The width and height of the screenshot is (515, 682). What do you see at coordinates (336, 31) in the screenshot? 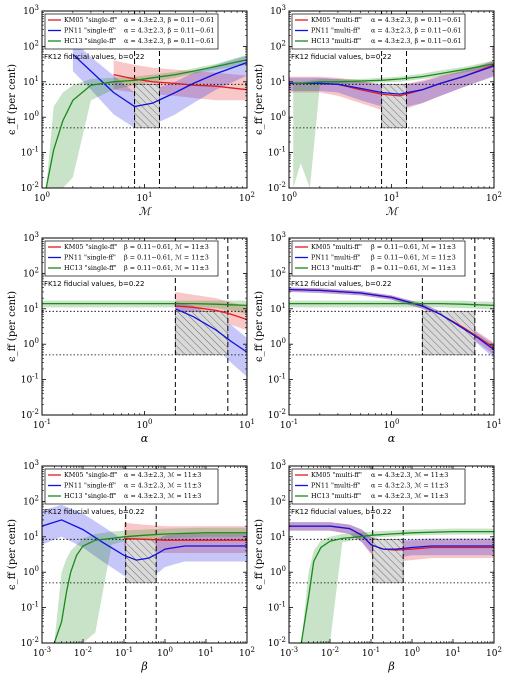
I see `legend-entry-name: PN11 "multi-ff"` at bounding box center [336, 31].